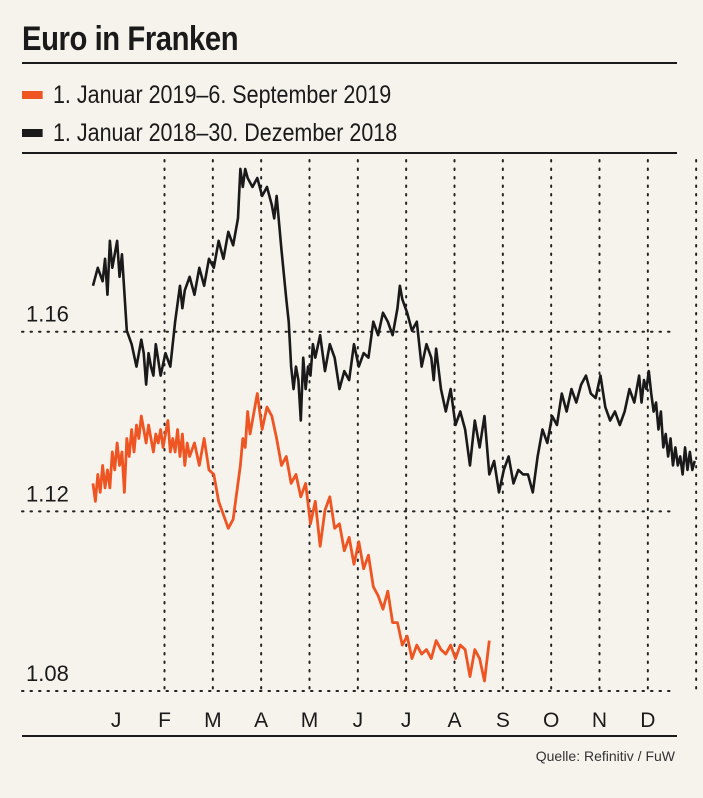 The image size is (703, 798). I want to click on y-tick-label: 1.16, so click(47, 314).